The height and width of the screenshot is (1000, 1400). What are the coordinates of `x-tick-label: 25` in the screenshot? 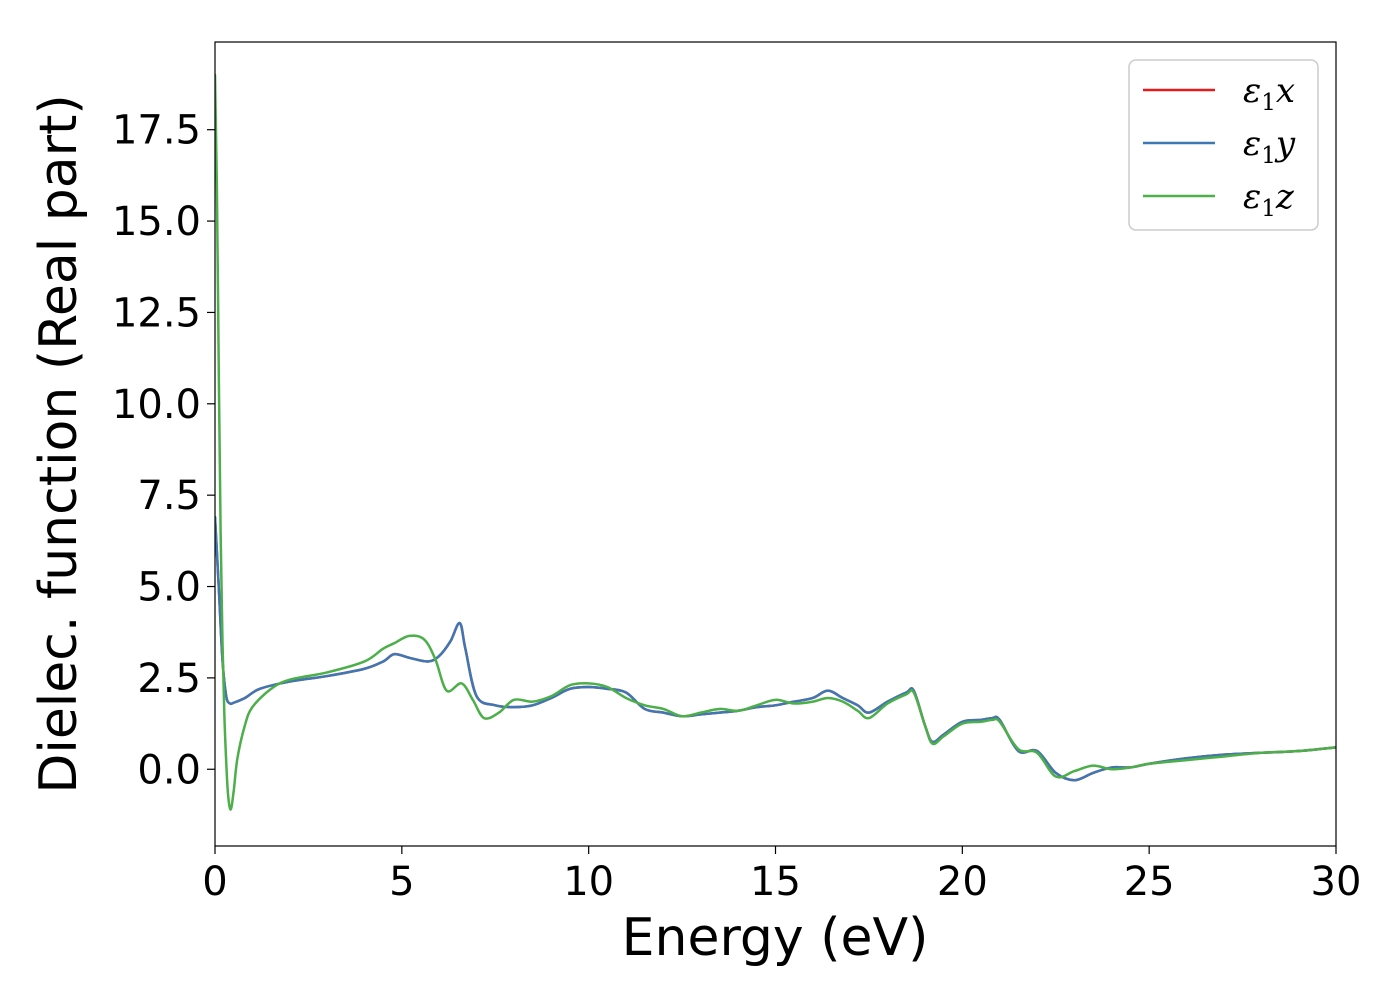 It's located at (1149, 882).